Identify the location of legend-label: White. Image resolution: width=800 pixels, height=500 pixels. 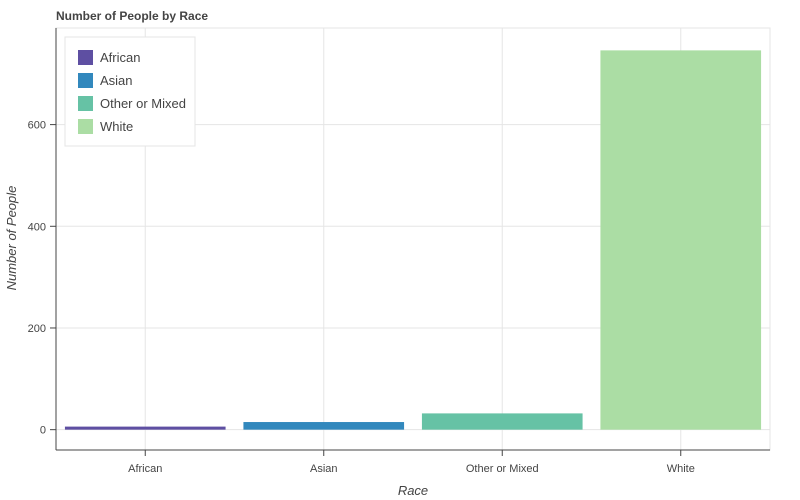
(116, 126).